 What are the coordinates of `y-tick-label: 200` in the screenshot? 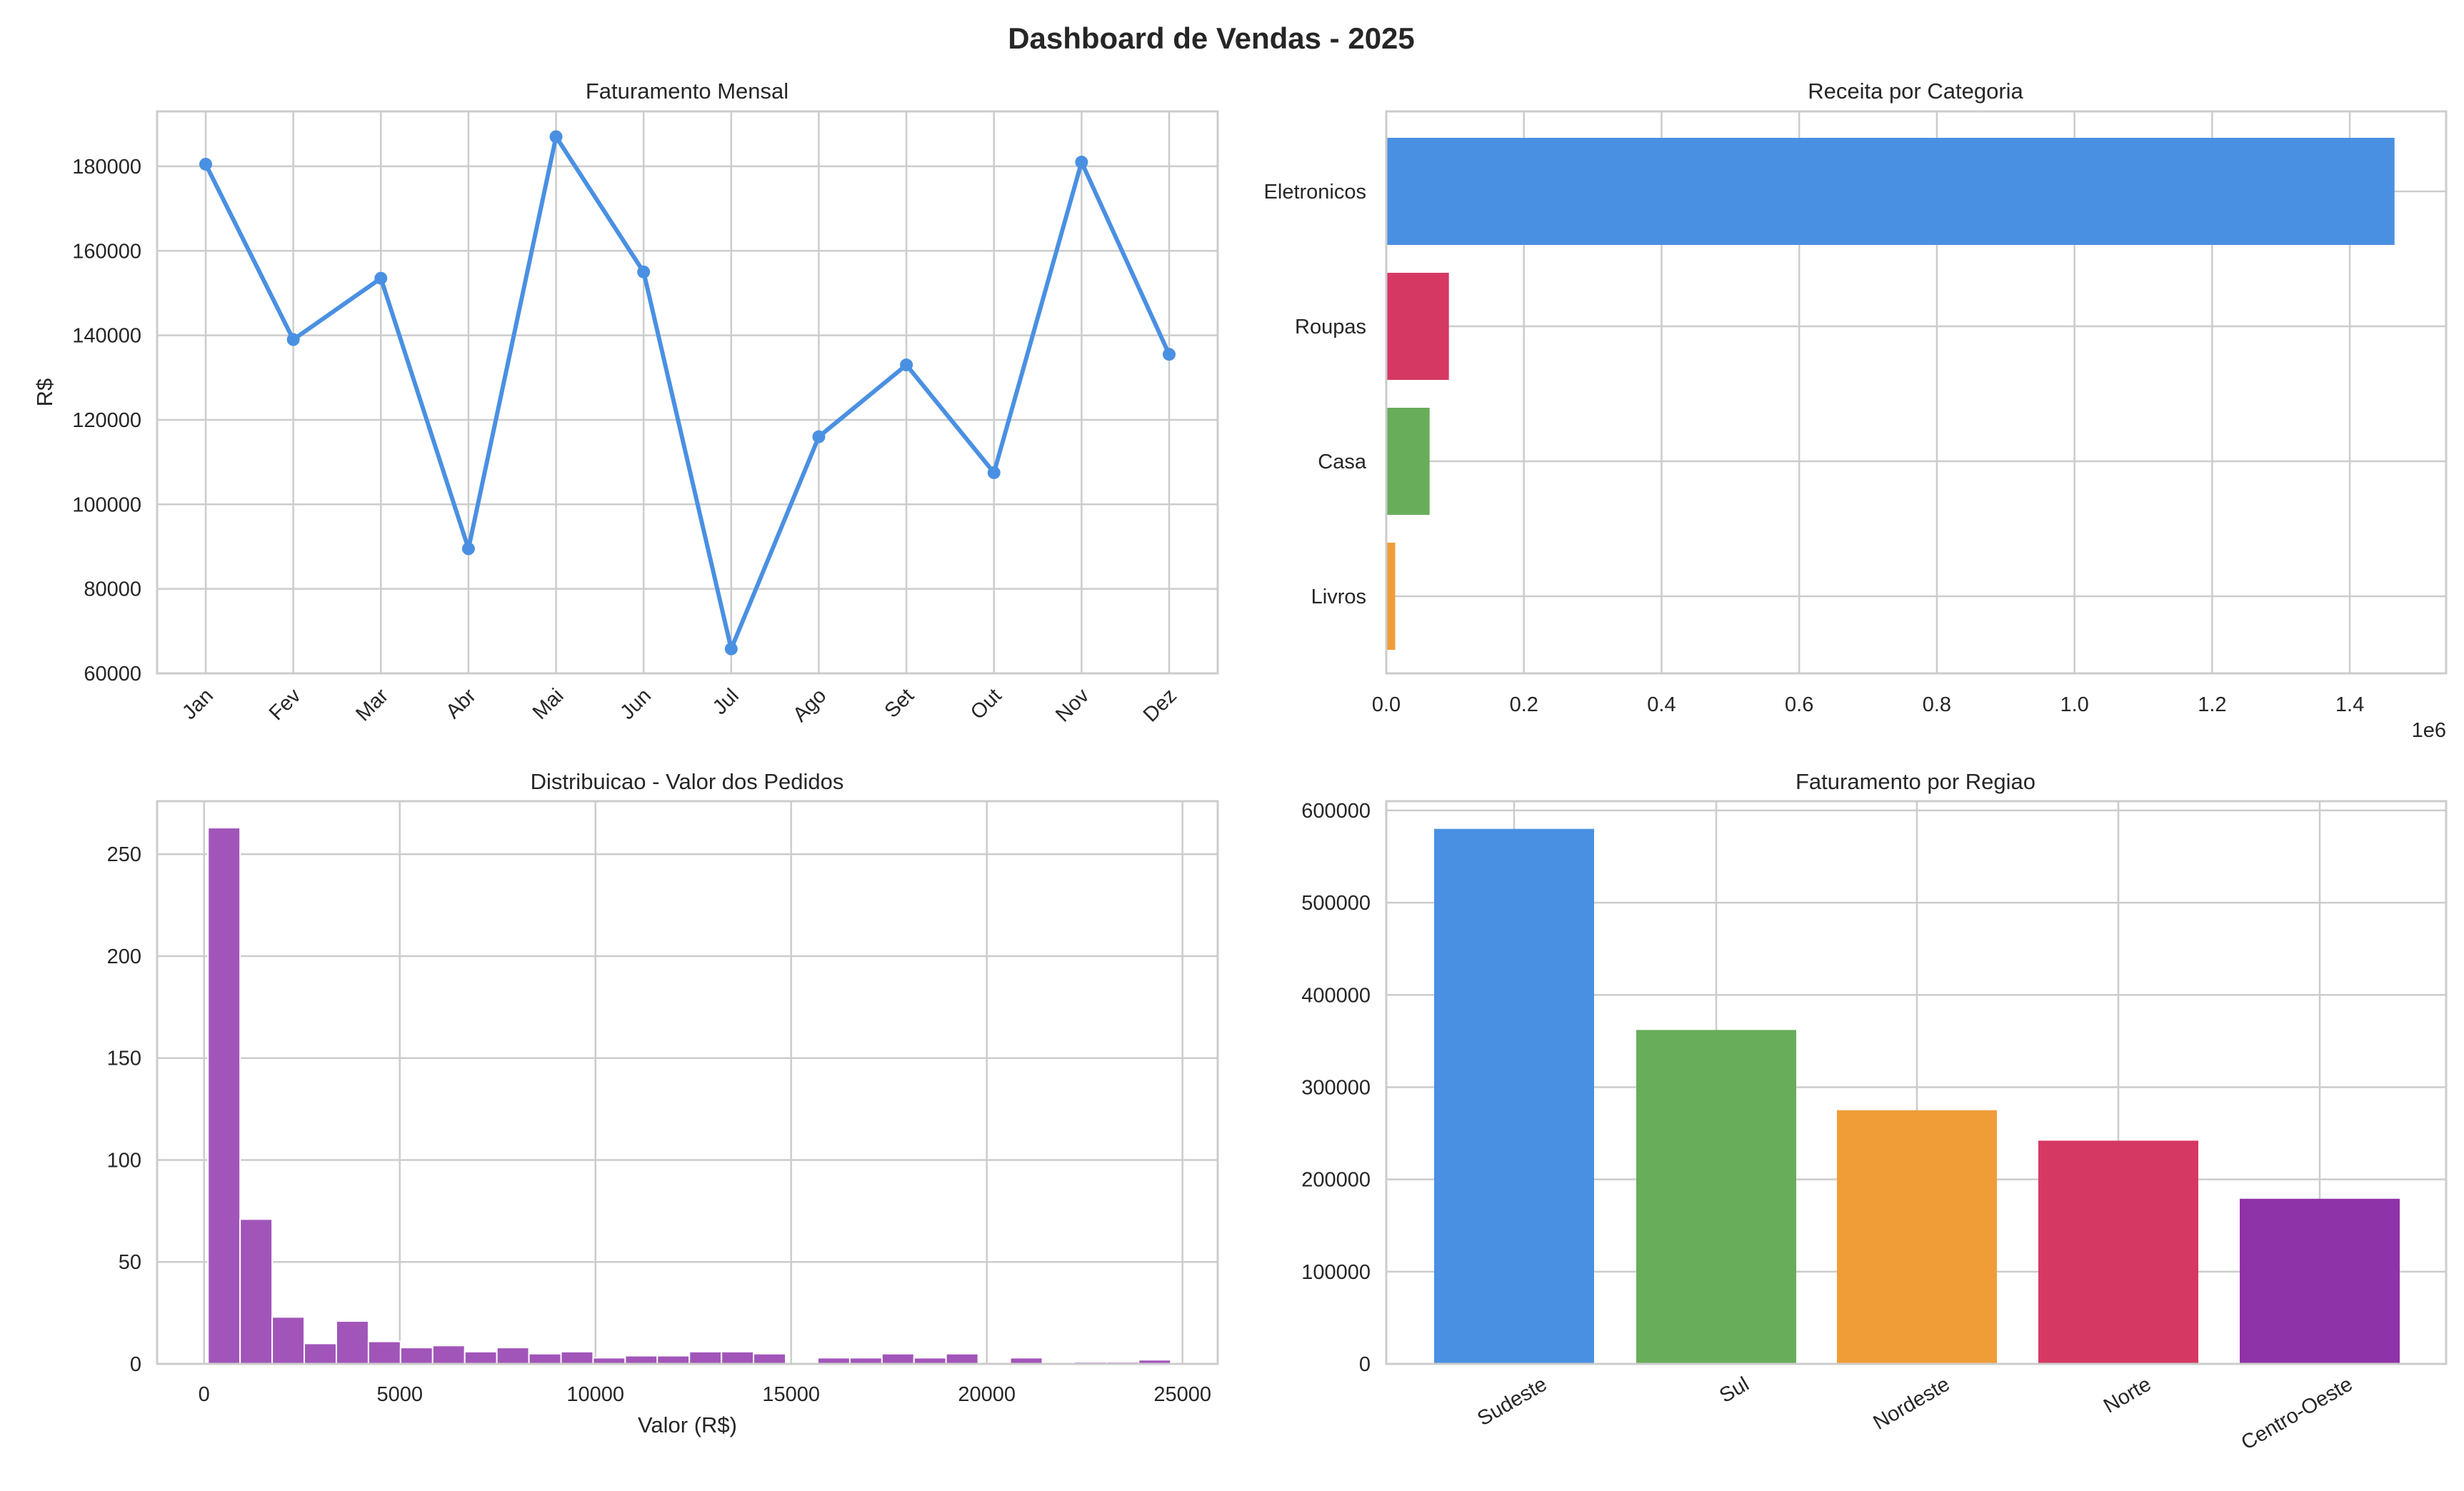 It's located at (124, 956).